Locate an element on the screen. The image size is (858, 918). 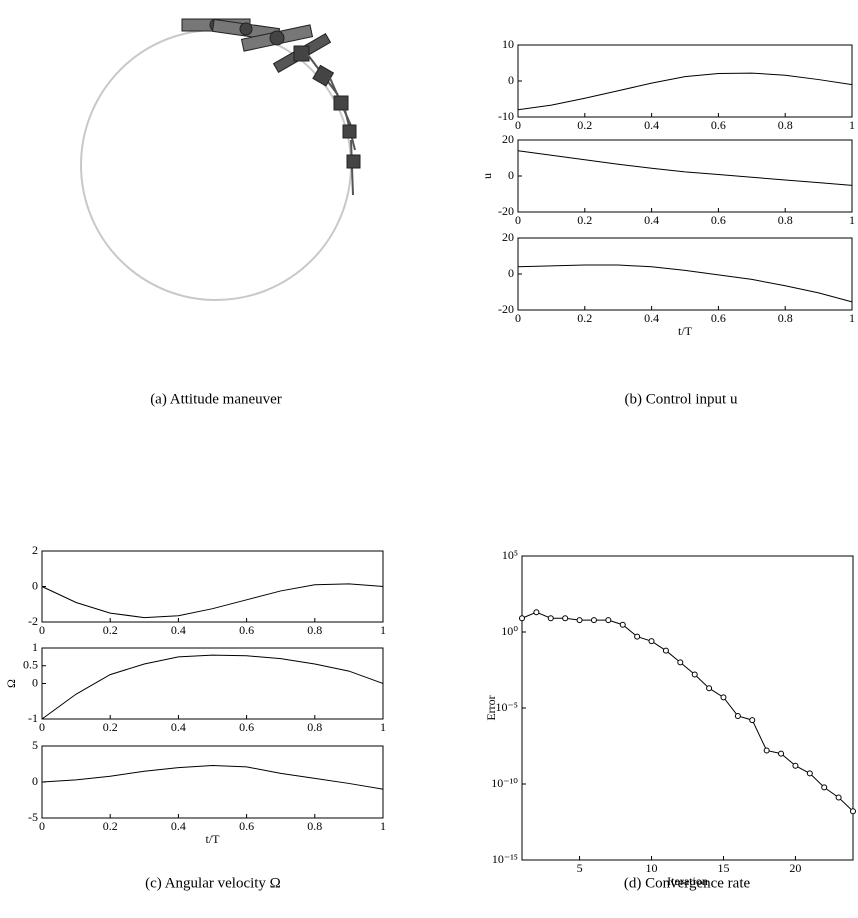
y-tick-label: 5 is located at coordinates (35, 745).